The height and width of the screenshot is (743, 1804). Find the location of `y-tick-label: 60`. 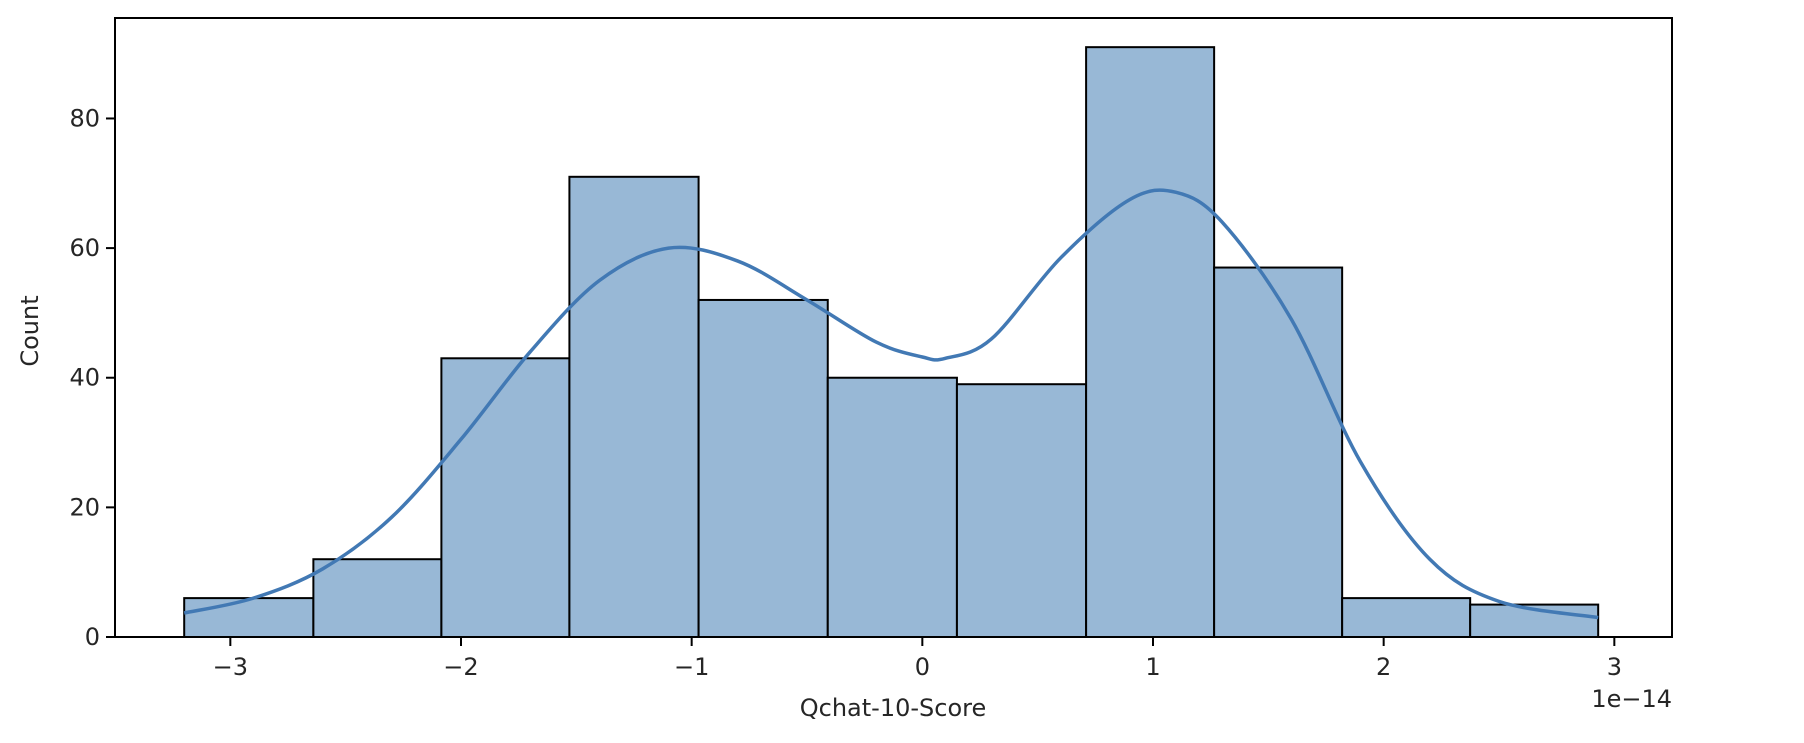

y-tick-label: 60 is located at coordinates (84, 248).